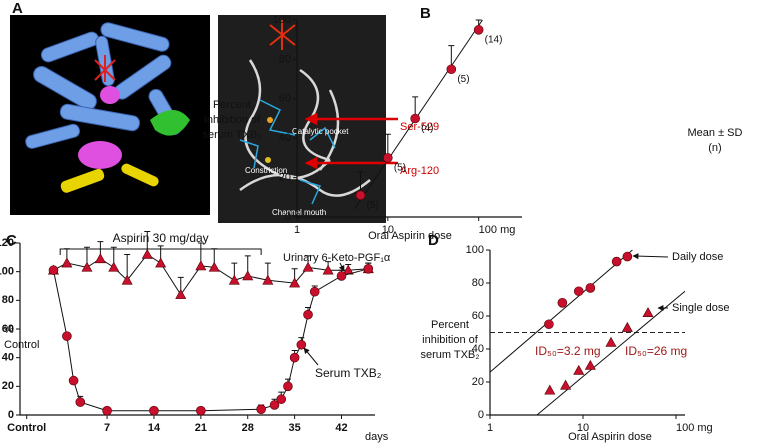 The image size is (760, 448). Describe the element at coordinates (294, 428) in the screenshot. I see `x-tick-label: 35` at that location.